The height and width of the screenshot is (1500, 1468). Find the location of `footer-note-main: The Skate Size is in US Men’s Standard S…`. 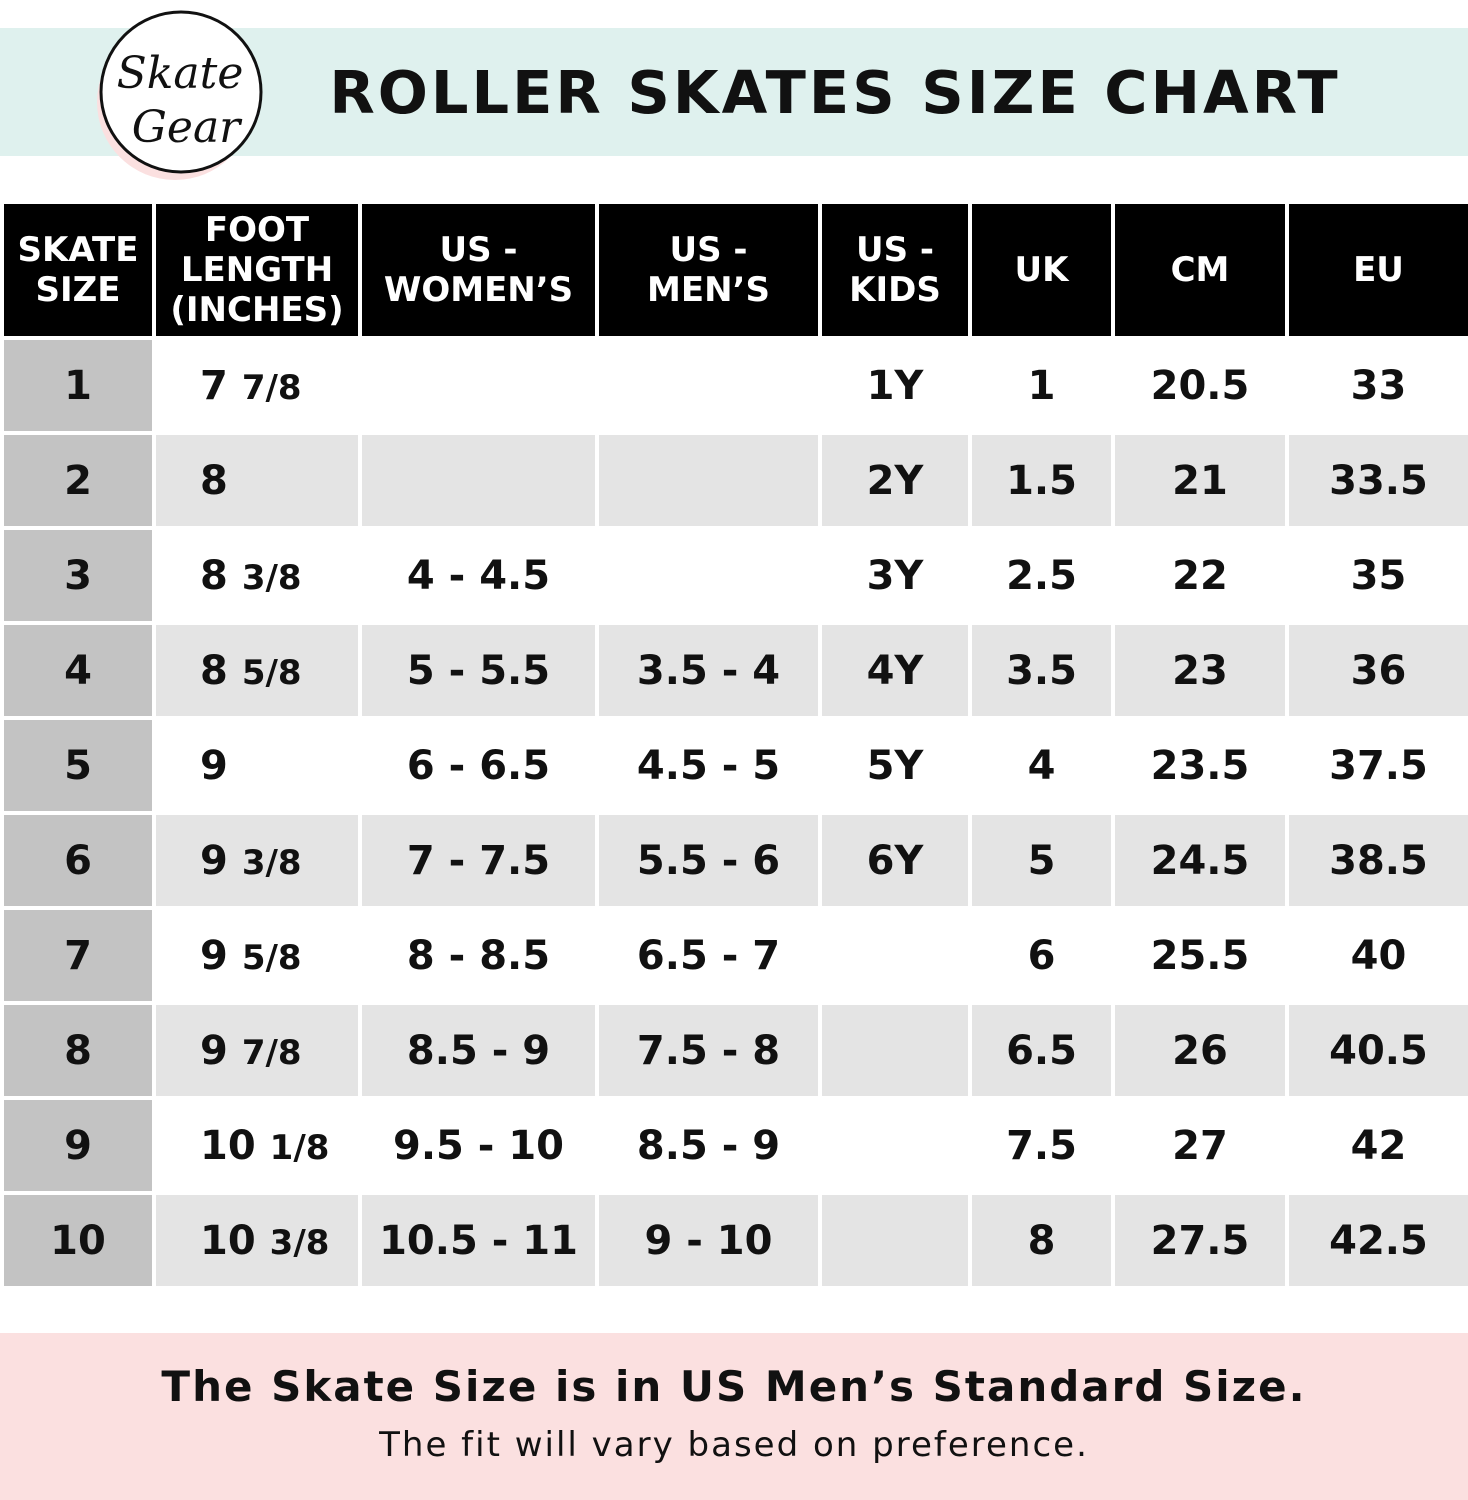

footer-note-main: The Skate Size is in US Men’s Standard S… is located at coordinates (734, 1386).